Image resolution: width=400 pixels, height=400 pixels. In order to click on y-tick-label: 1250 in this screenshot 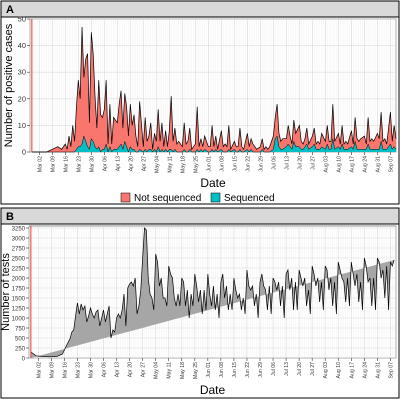, I will do `click(19, 310)`.